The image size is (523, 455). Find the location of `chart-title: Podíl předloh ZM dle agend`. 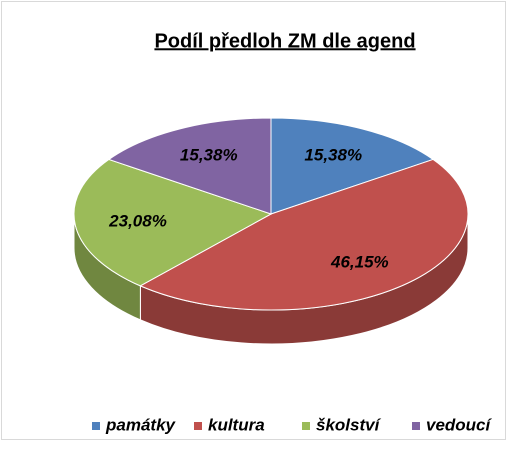

chart-title: Podíl předloh ZM dle agend is located at coordinates (284, 41).